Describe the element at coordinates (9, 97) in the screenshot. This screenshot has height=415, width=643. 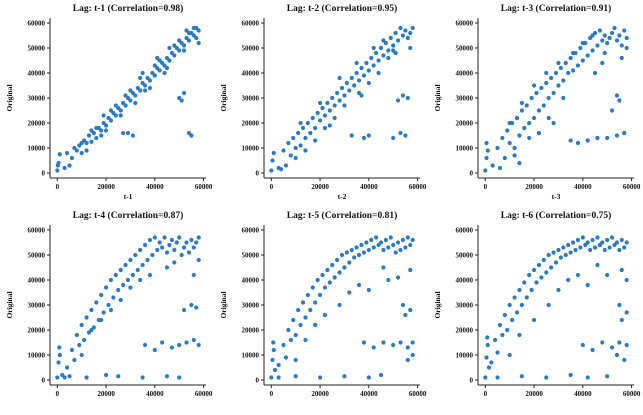
I see `y-axis-label: Original` at that location.